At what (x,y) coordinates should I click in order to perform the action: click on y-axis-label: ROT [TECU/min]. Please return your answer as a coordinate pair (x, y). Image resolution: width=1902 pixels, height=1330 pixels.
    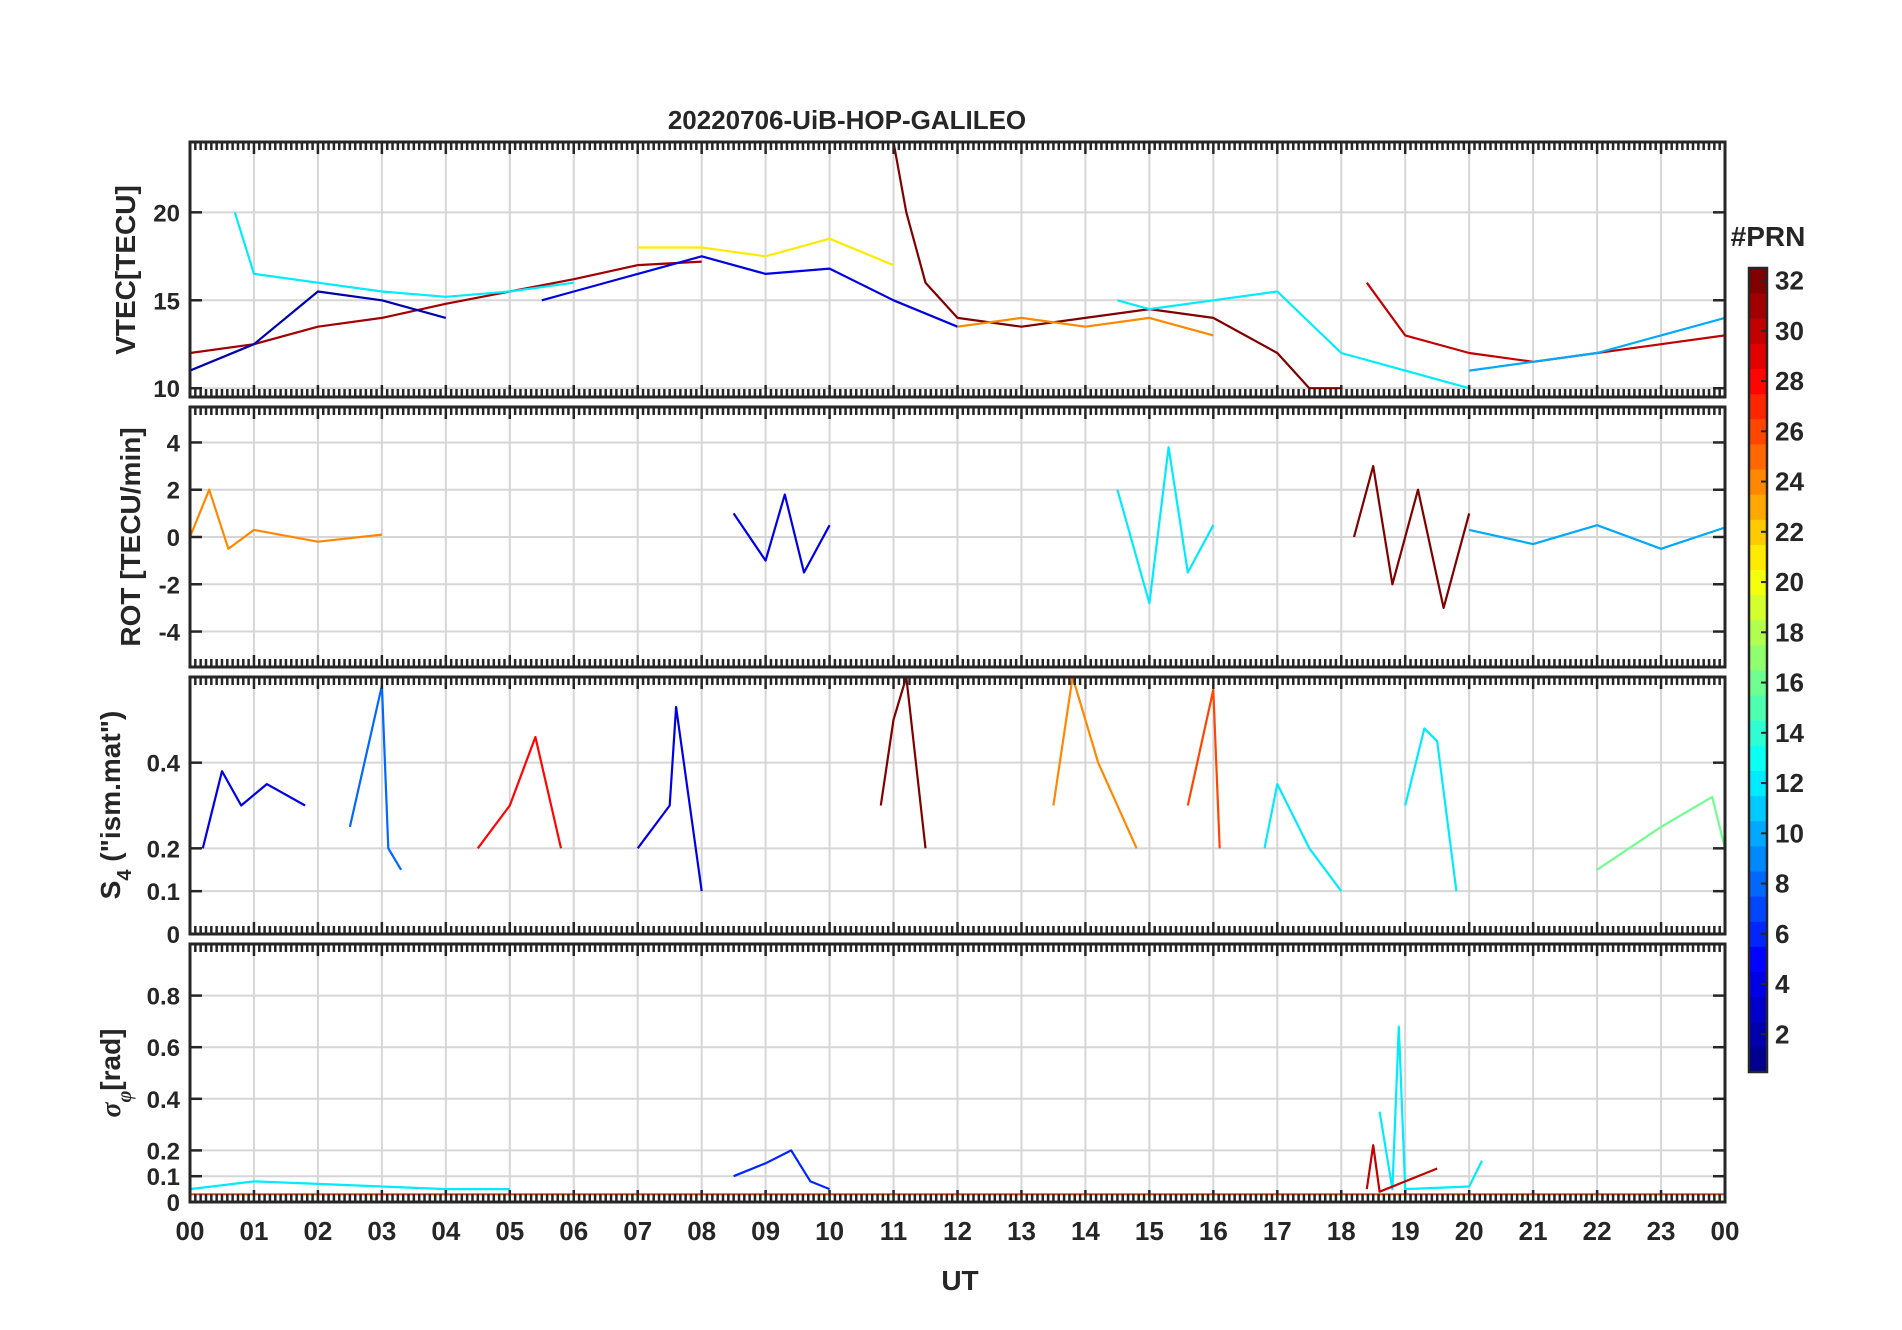
    Looking at the image, I should click on (130, 536).